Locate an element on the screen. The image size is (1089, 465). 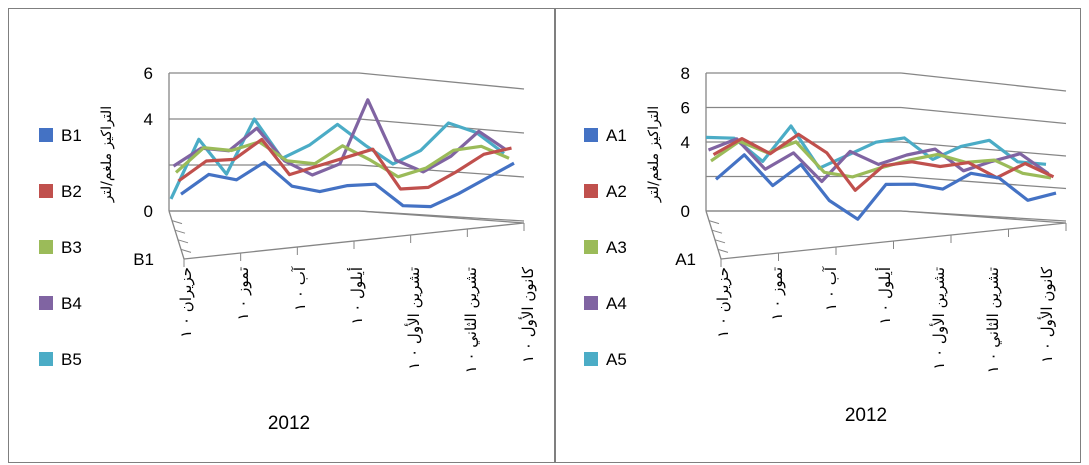
legend-swatch-b2 is located at coordinates (46, 191).